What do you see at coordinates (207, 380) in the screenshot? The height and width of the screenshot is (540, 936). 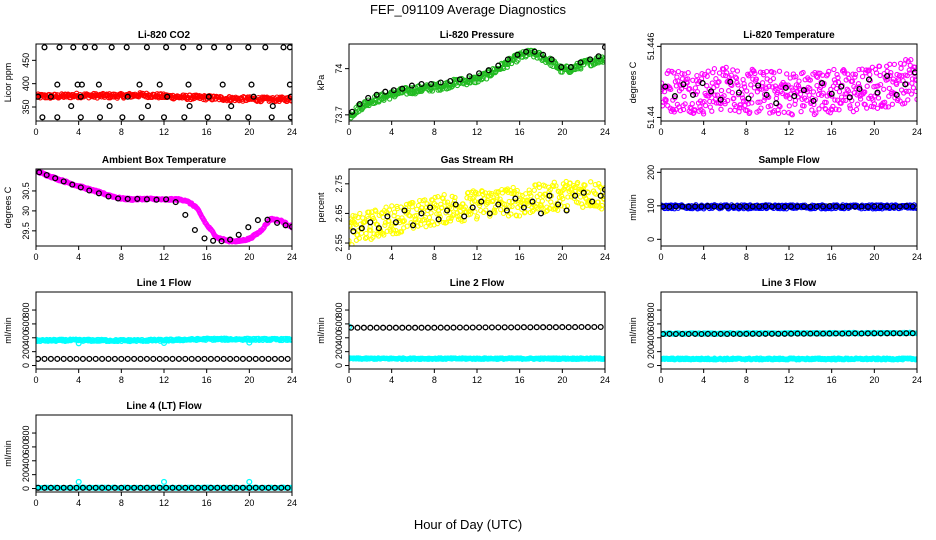 I see `x-tick-label: 16` at bounding box center [207, 380].